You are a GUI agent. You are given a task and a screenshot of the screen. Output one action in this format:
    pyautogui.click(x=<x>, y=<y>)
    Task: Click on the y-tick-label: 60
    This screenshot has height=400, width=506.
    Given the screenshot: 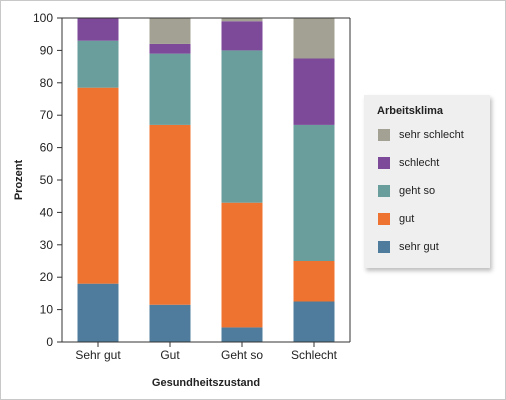 What is the action you would take?
    pyautogui.click(x=47, y=148)
    